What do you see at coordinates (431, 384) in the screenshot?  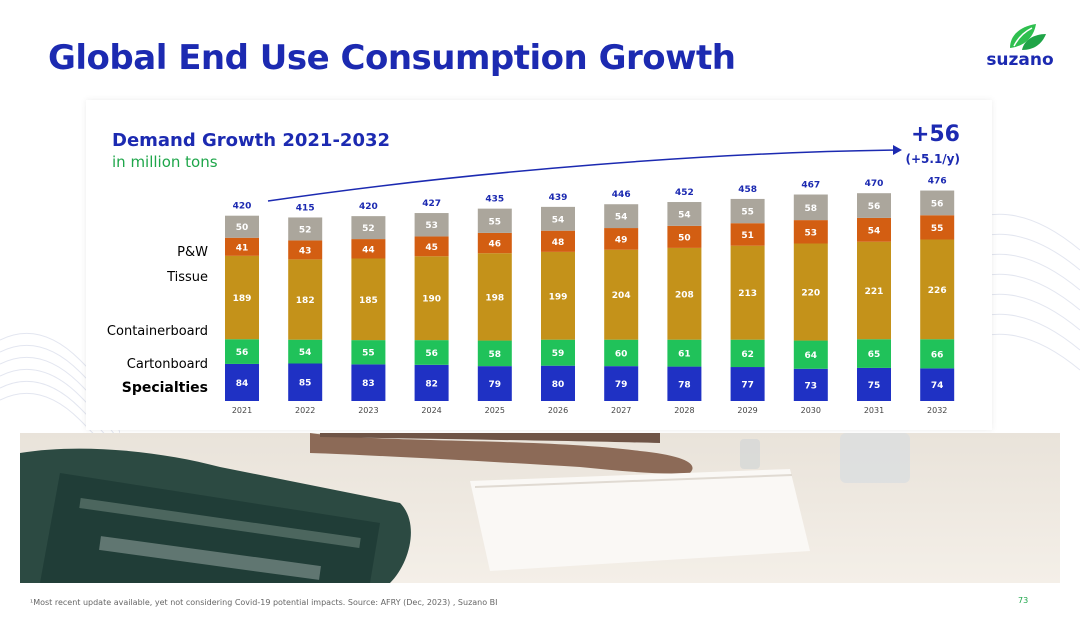 I see `data-label-specialties-2024: 82` at bounding box center [431, 384].